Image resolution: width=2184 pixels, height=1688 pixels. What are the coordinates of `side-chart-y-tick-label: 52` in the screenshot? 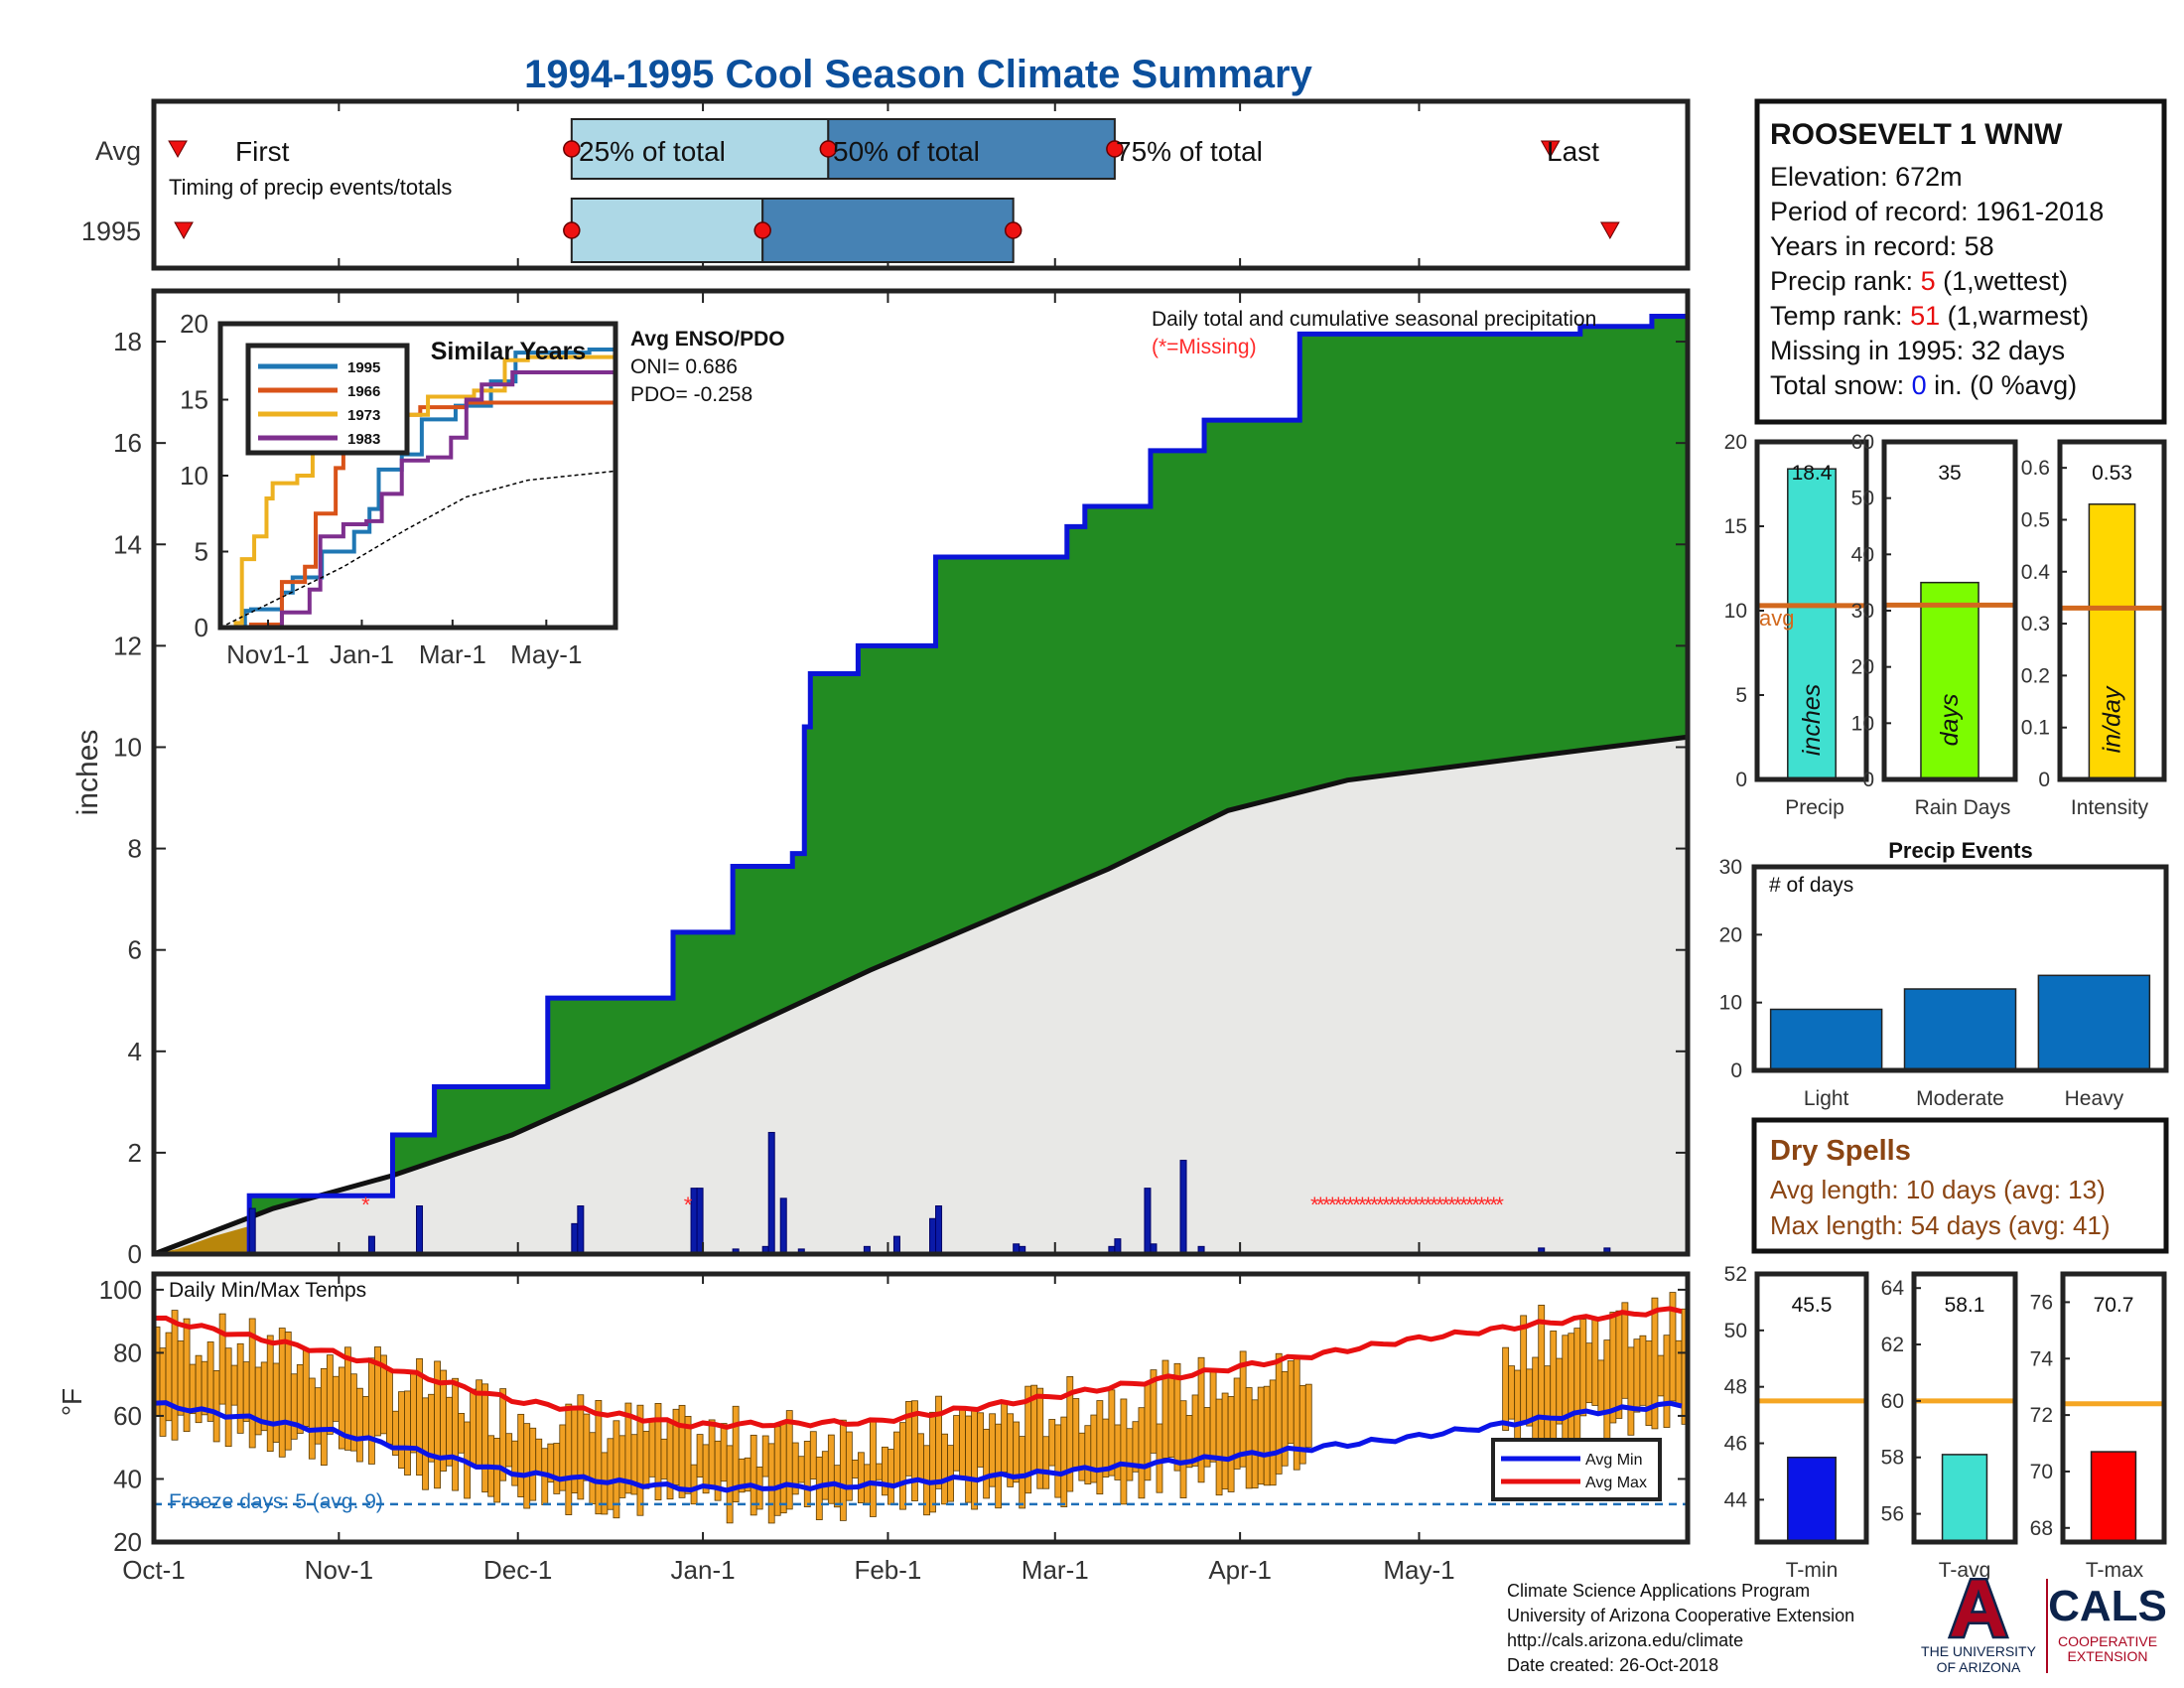 It's located at (1735, 1274).